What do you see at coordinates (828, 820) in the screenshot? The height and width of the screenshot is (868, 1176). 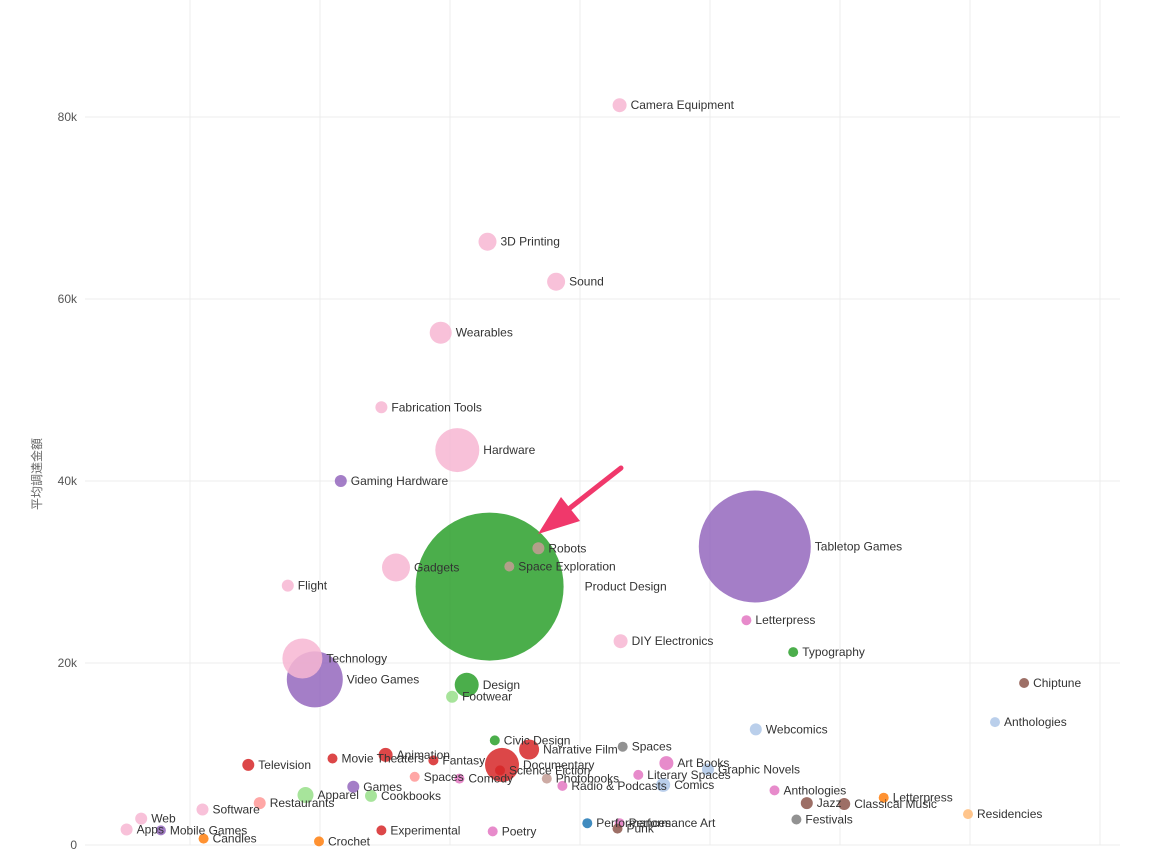 I see `bubble-label: Festivals` at bounding box center [828, 820].